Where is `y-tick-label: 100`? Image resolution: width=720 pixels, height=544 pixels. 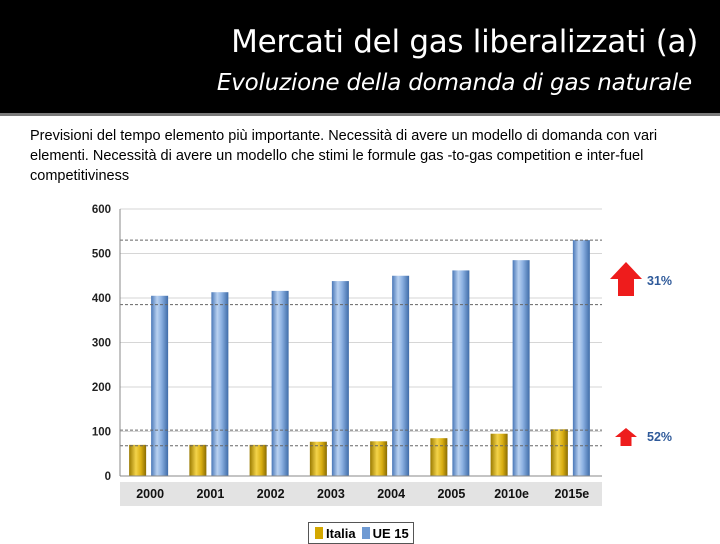 y-tick-label: 100 is located at coordinates (101, 433).